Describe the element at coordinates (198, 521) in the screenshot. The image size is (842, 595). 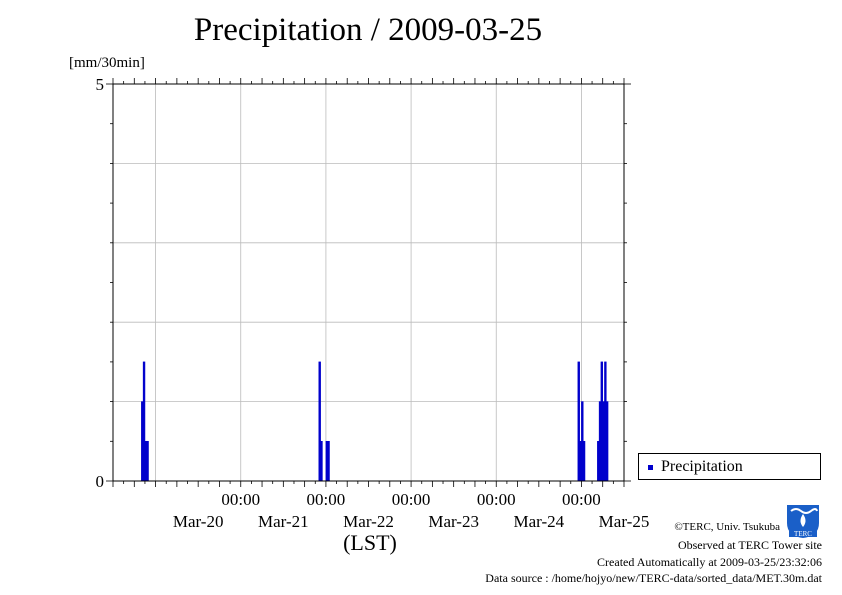
I see `x-date-label: Mar-20` at that location.